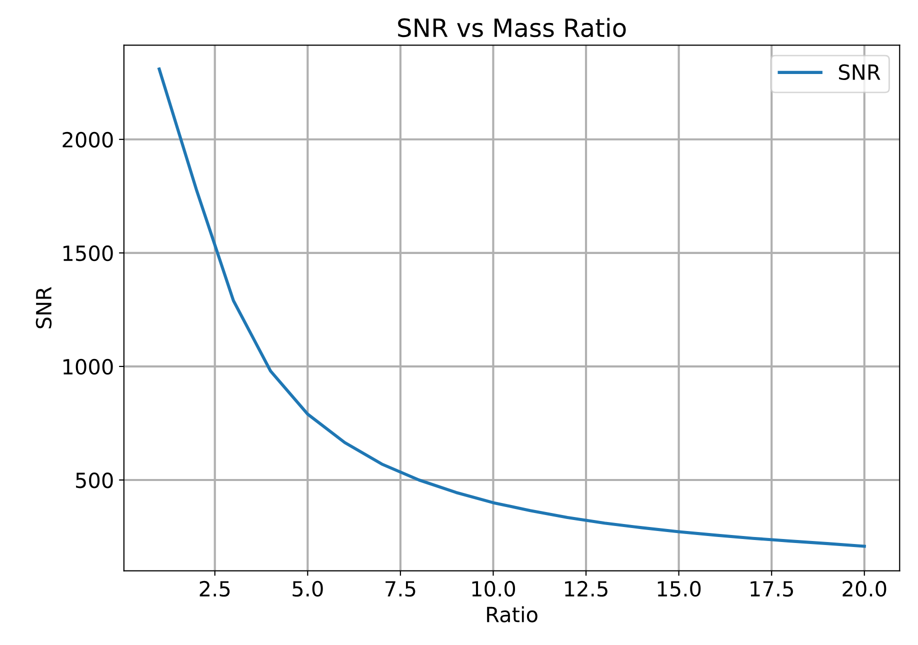  What do you see at coordinates (771, 589) in the screenshot?
I see `x-tick-label: 17.5` at bounding box center [771, 589].